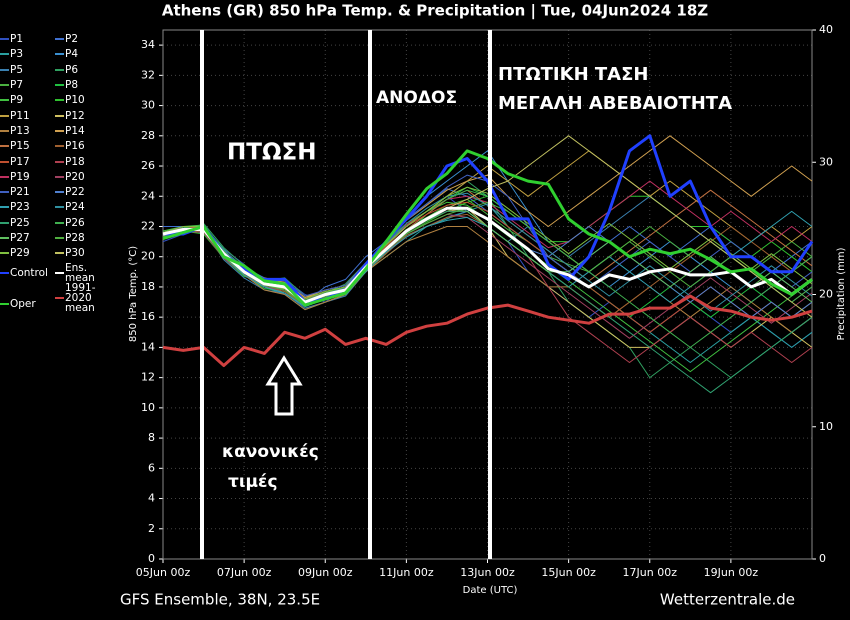  I want to click on legend-label: P20, so click(75, 176).